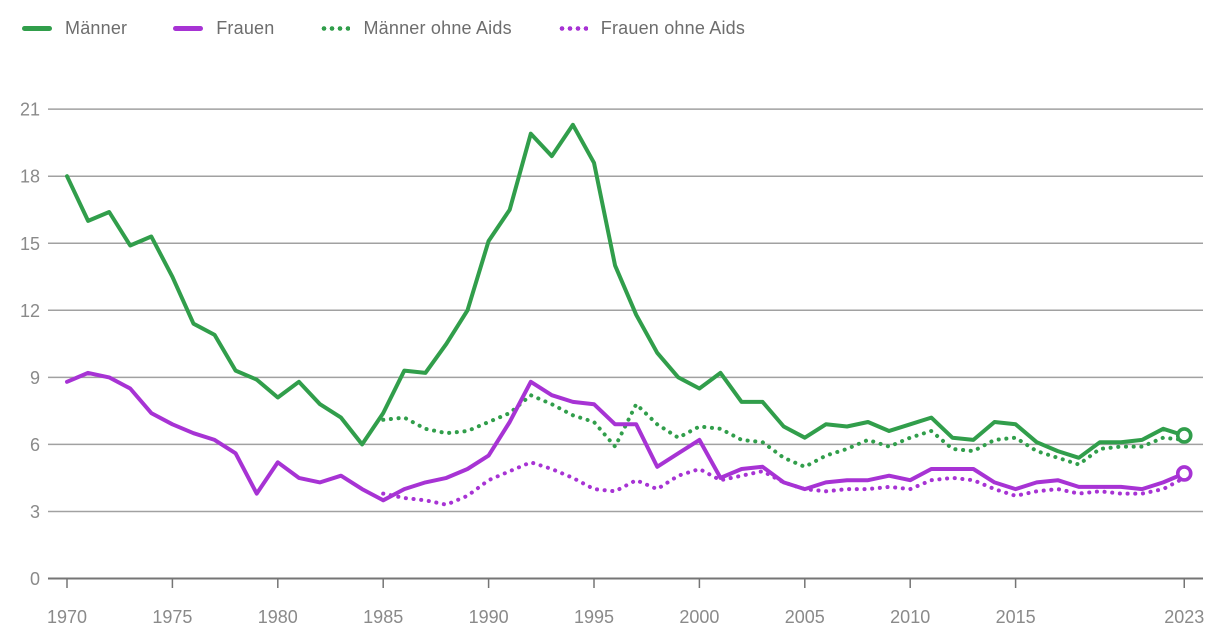 The height and width of the screenshot is (642, 1220). What do you see at coordinates (1016, 617) in the screenshot?
I see `x-tick-label: 2015` at bounding box center [1016, 617].